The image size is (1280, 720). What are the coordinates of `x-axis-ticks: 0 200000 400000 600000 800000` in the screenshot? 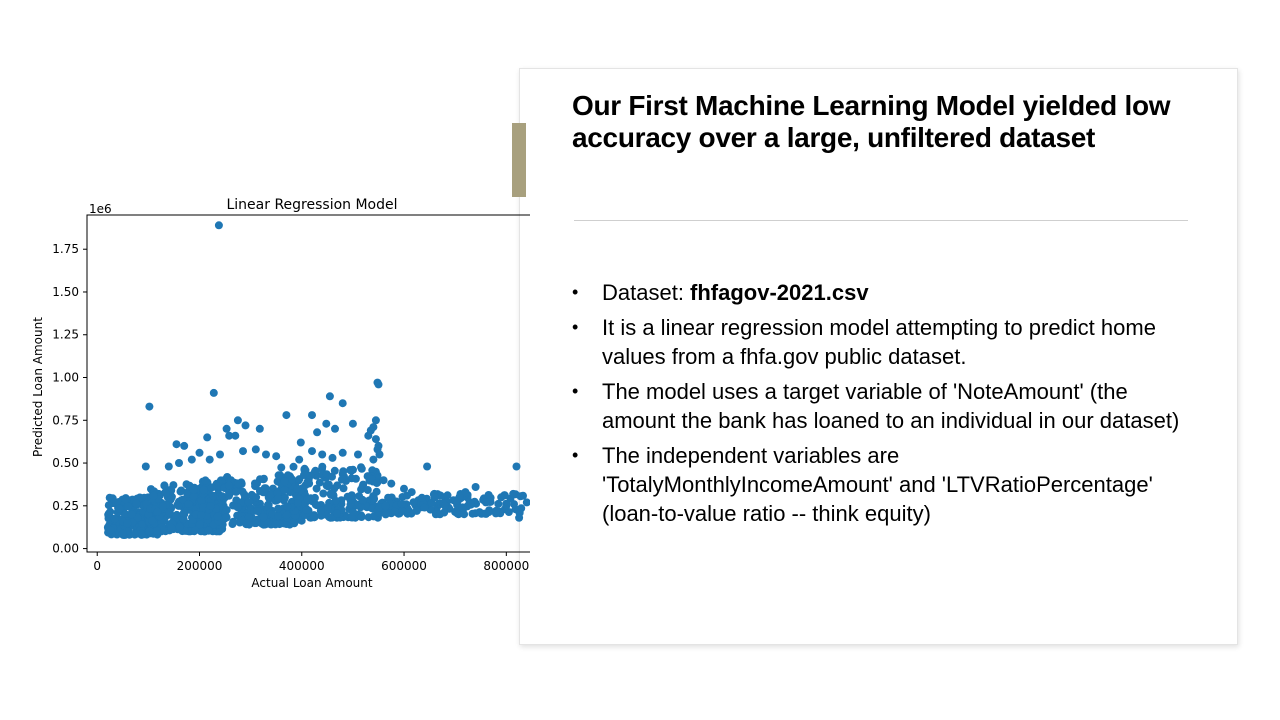 It's located at (311, 562).